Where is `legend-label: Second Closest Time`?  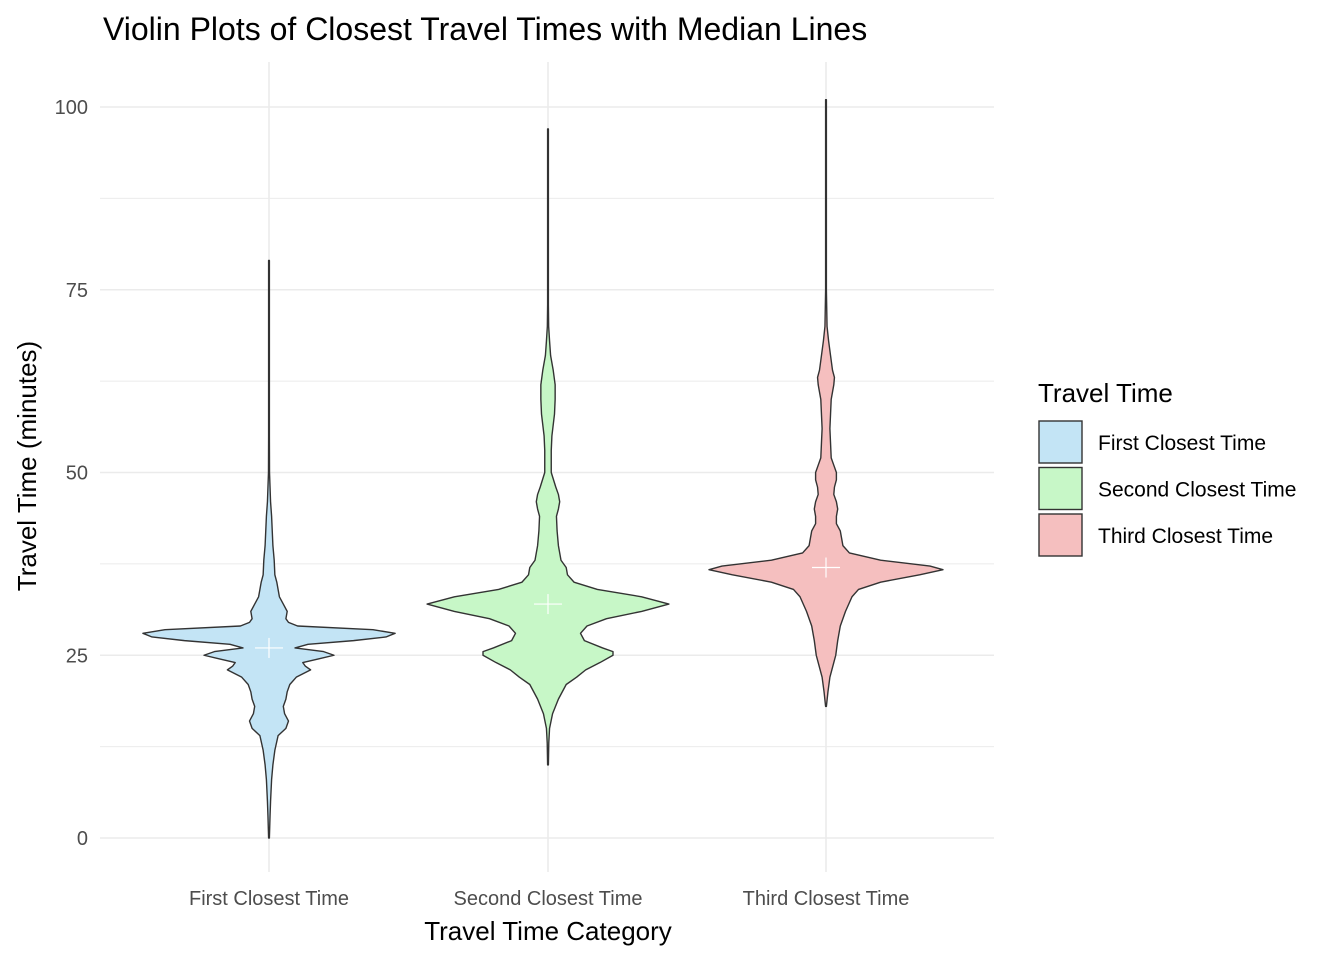 legend-label: Second Closest Time is located at coordinates (1197, 490).